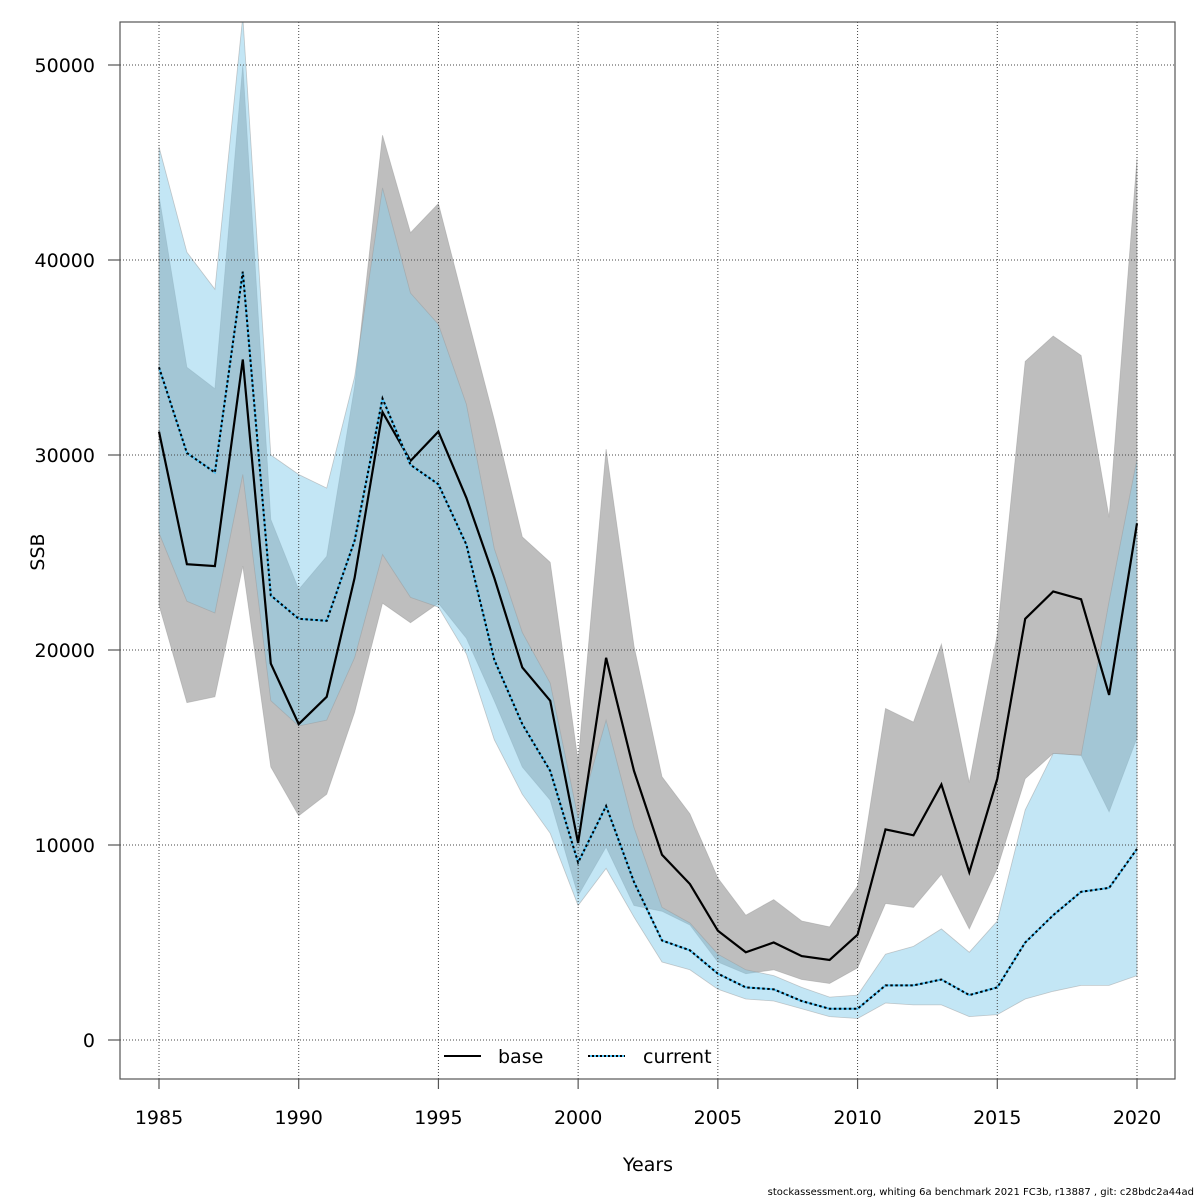 This screenshot has height=1200, width=1200. What do you see at coordinates (1137, 1118) in the screenshot?
I see `x-tick-label: 2020` at bounding box center [1137, 1118].